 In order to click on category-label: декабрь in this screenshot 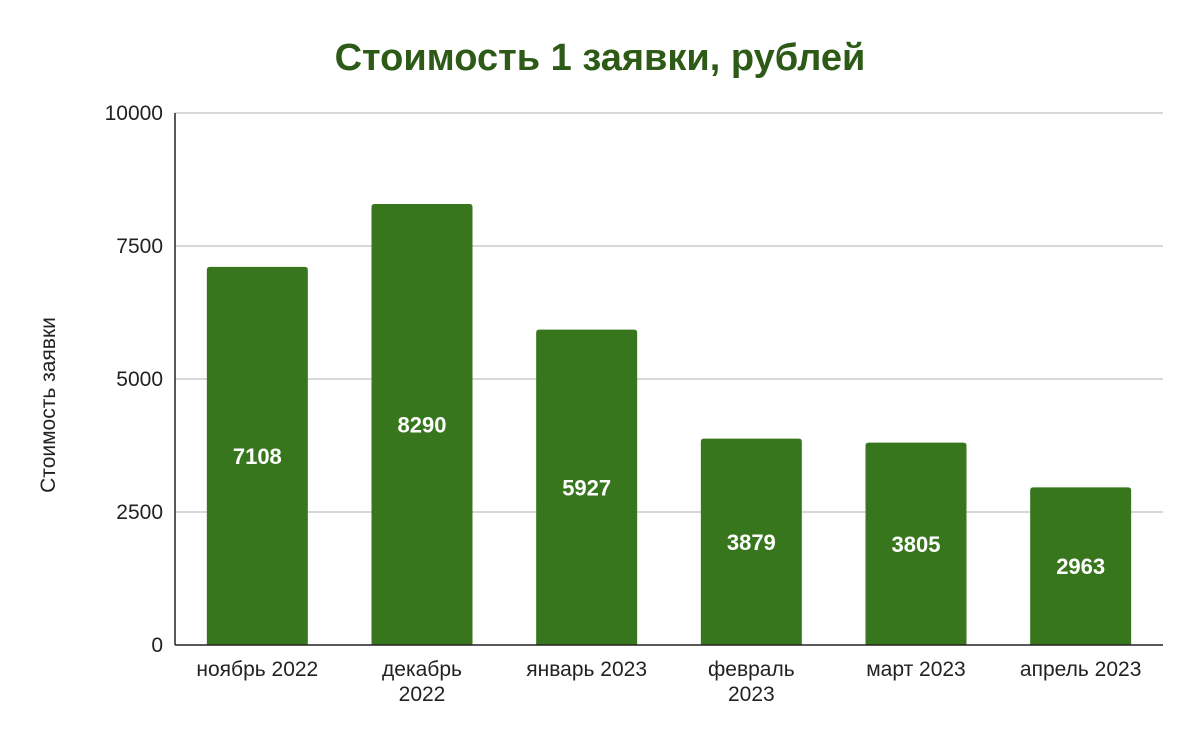, I will do `click(422, 669)`.